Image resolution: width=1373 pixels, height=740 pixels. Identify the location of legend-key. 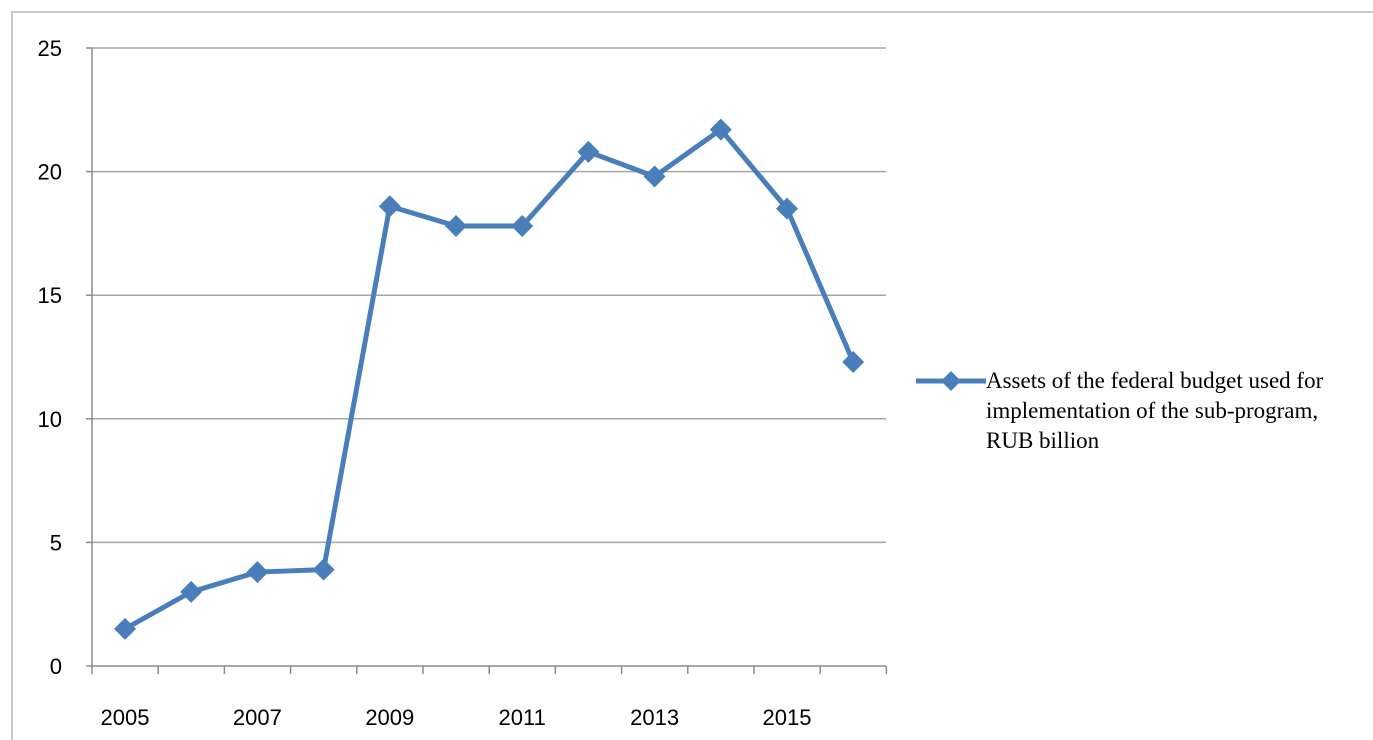
(951, 381).